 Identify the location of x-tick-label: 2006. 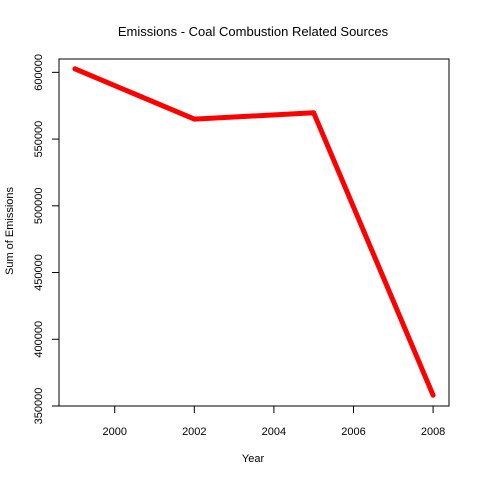
(353, 432).